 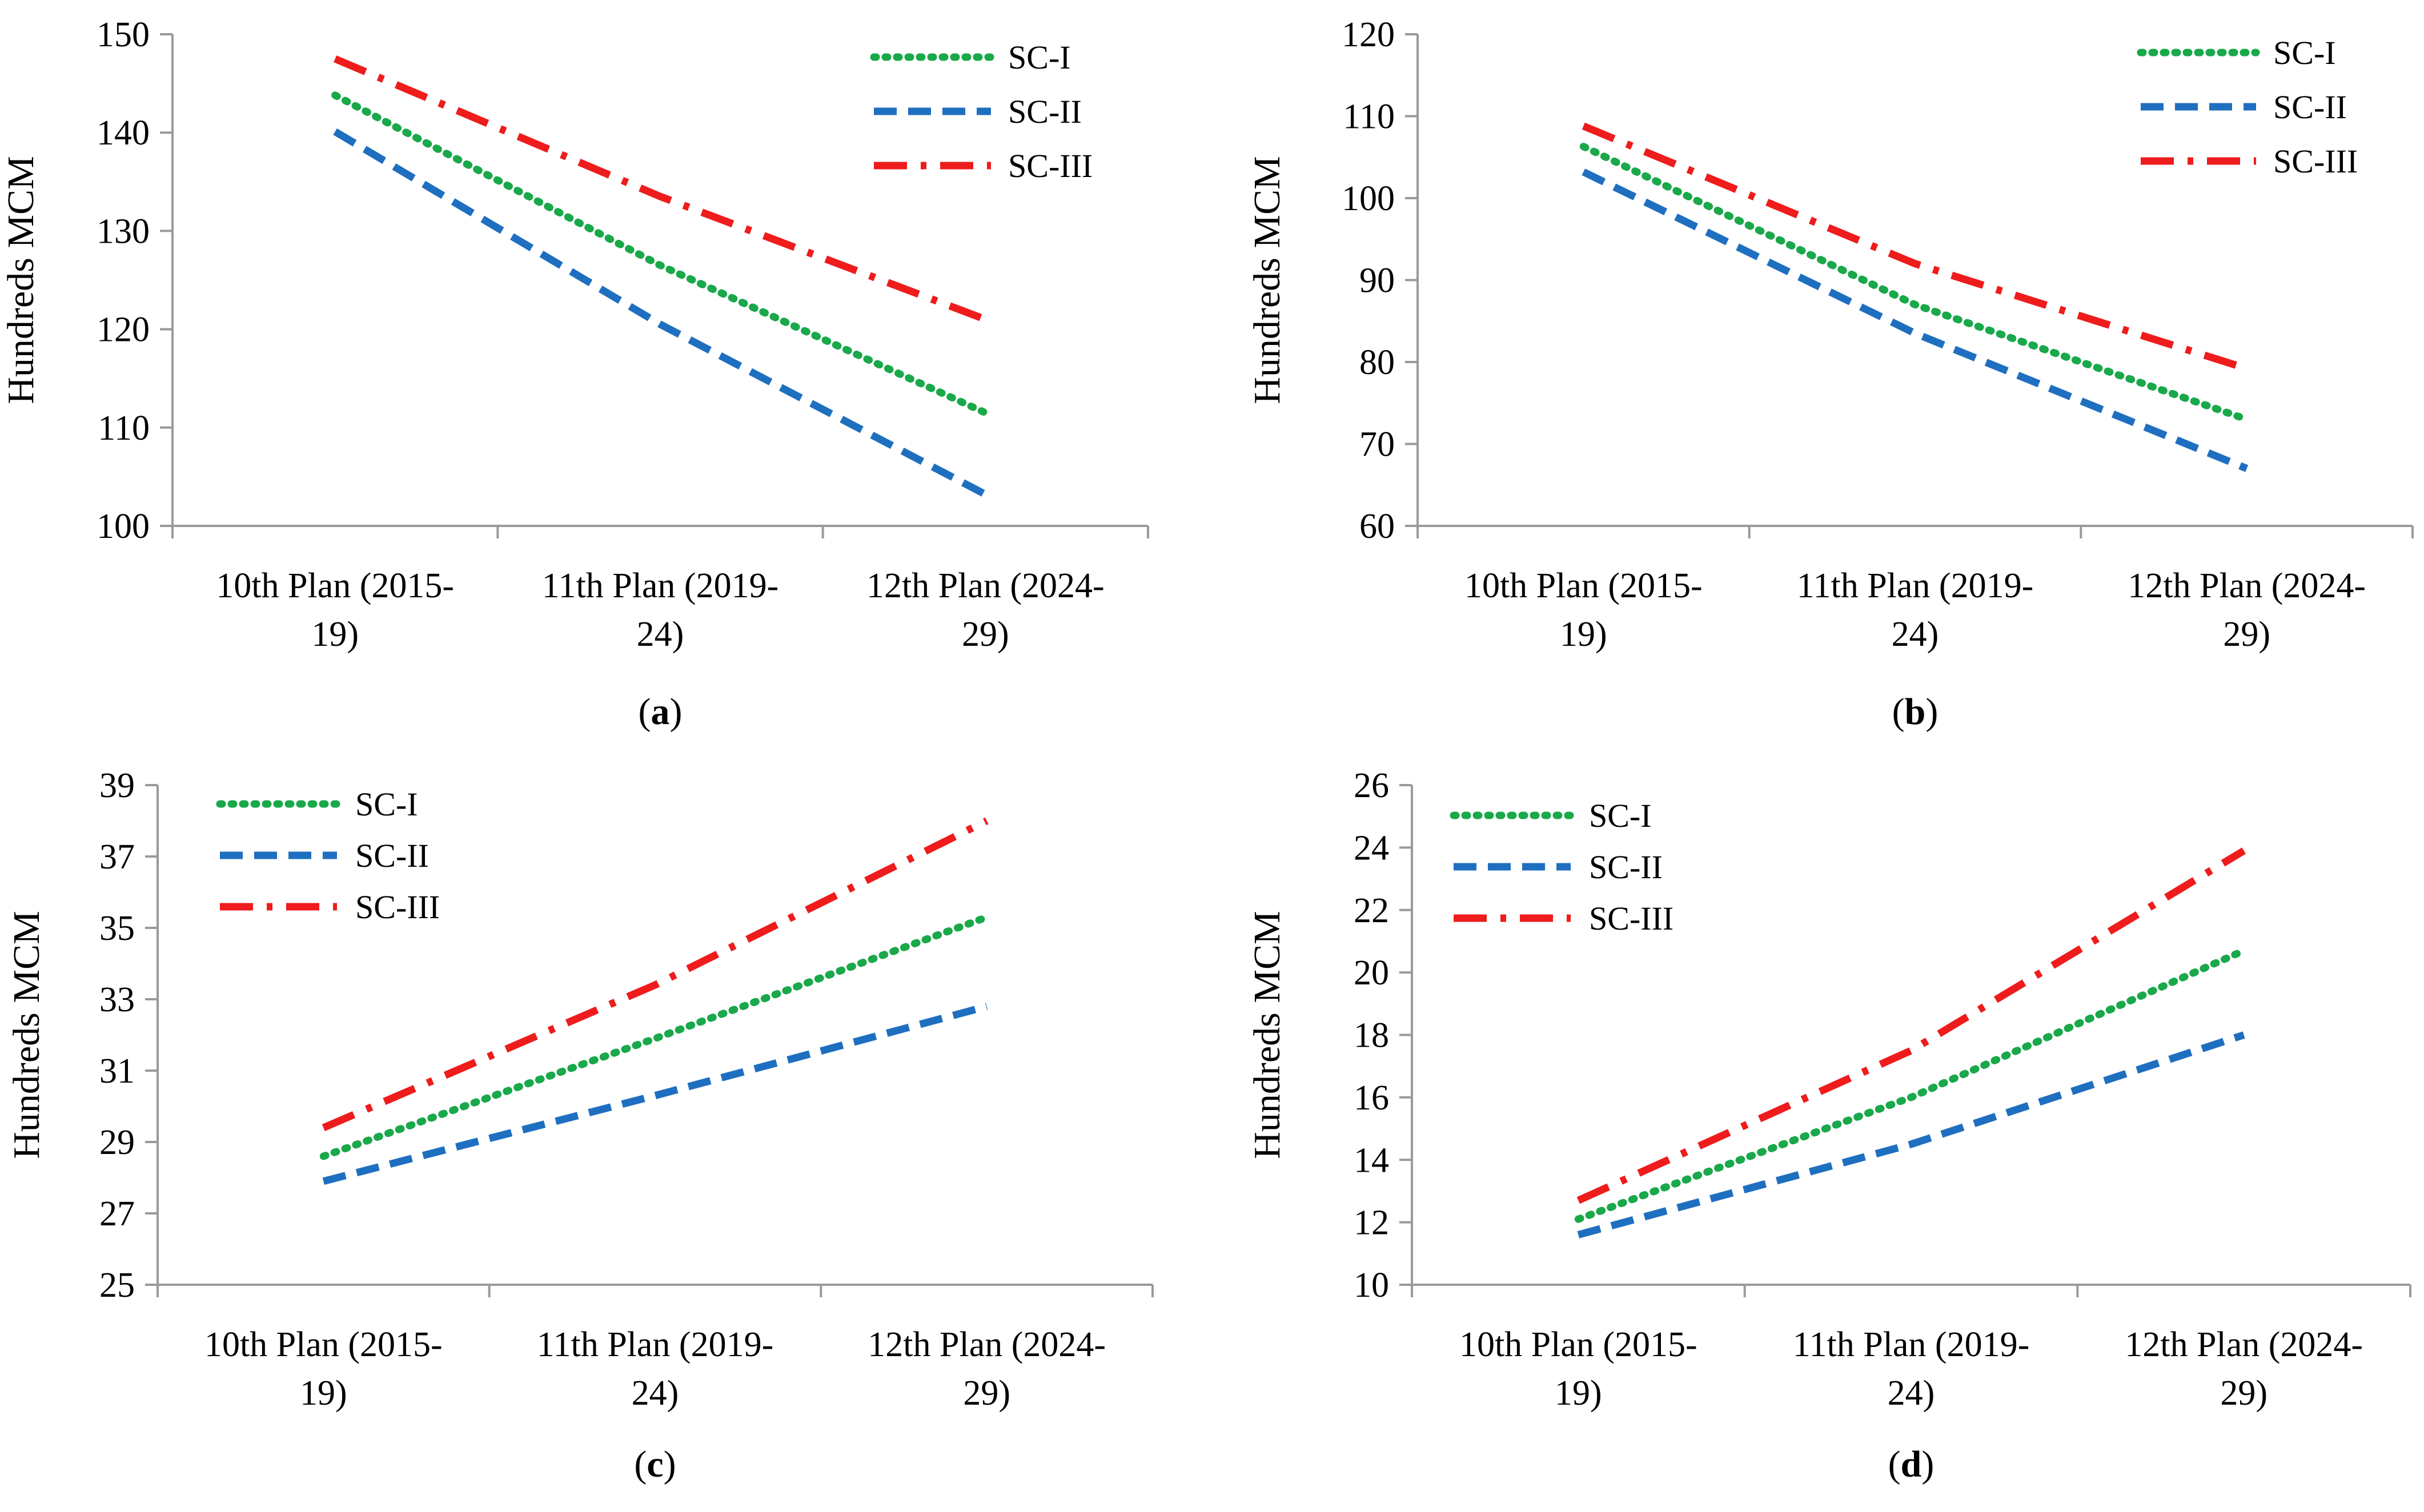 I want to click on y-tick-label: 35, so click(x=117, y=929).